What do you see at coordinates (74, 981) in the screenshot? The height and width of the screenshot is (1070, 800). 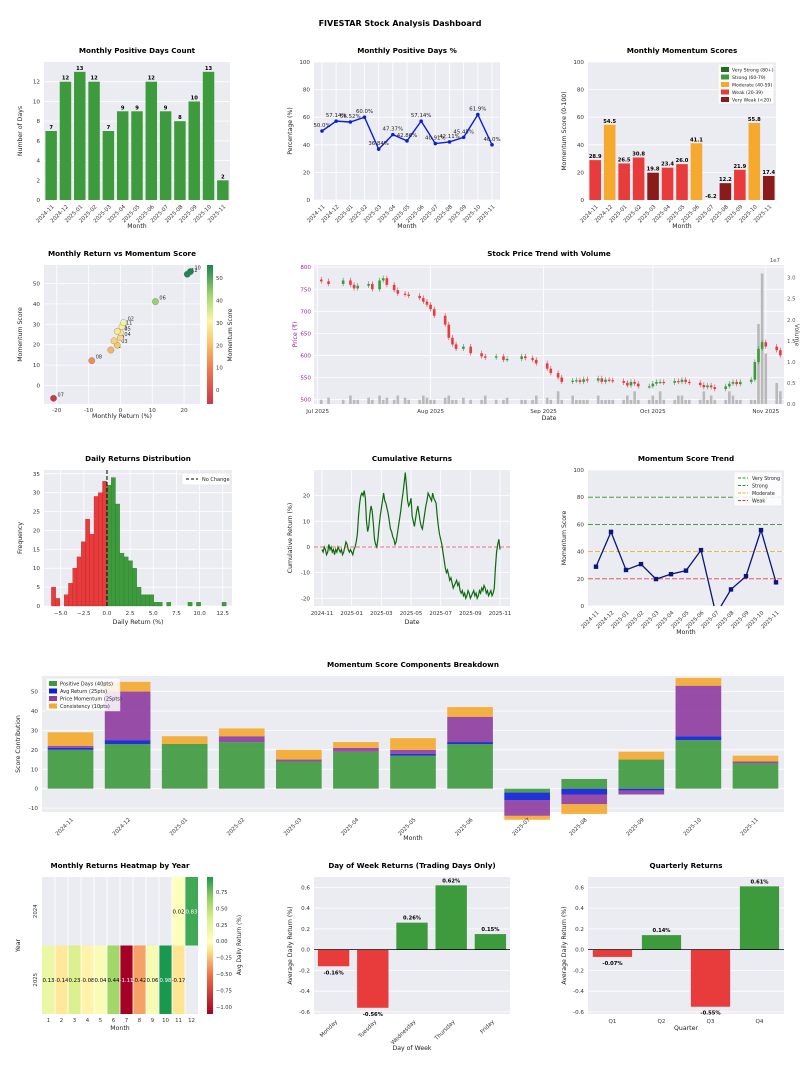 I see `heatmap-value: 0.23` at bounding box center [74, 981].